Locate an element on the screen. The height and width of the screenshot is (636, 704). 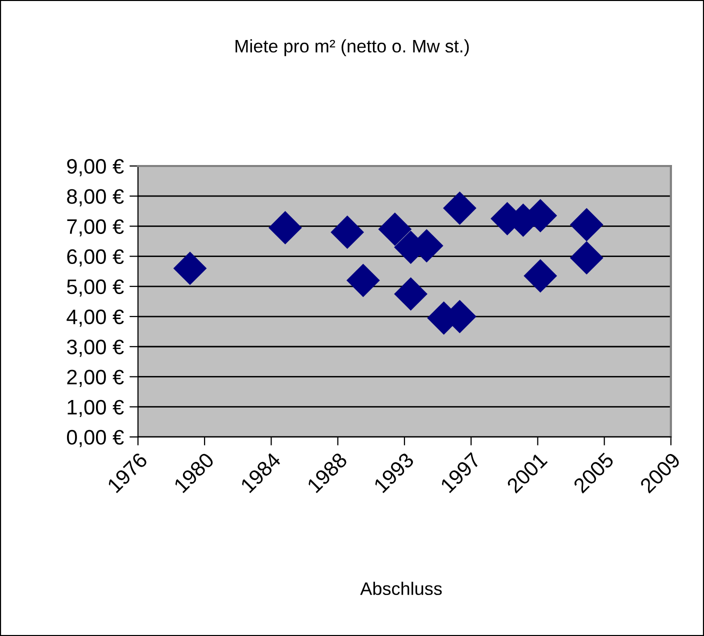
y-tick-label: 0,00 € is located at coordinates (95, 439).